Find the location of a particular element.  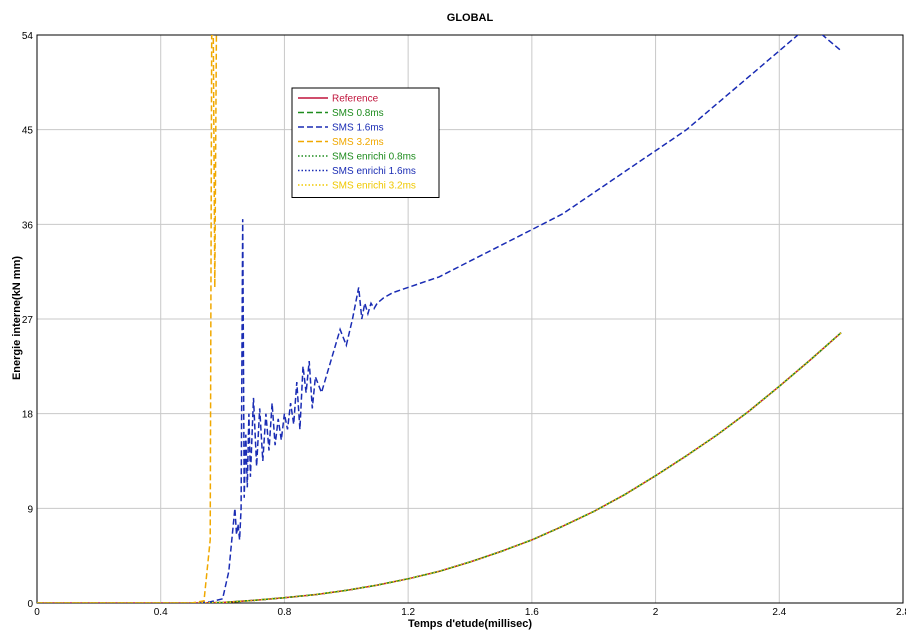

y-axis-label: Energie interne(kN mm) is located at coordinates (17, 318).